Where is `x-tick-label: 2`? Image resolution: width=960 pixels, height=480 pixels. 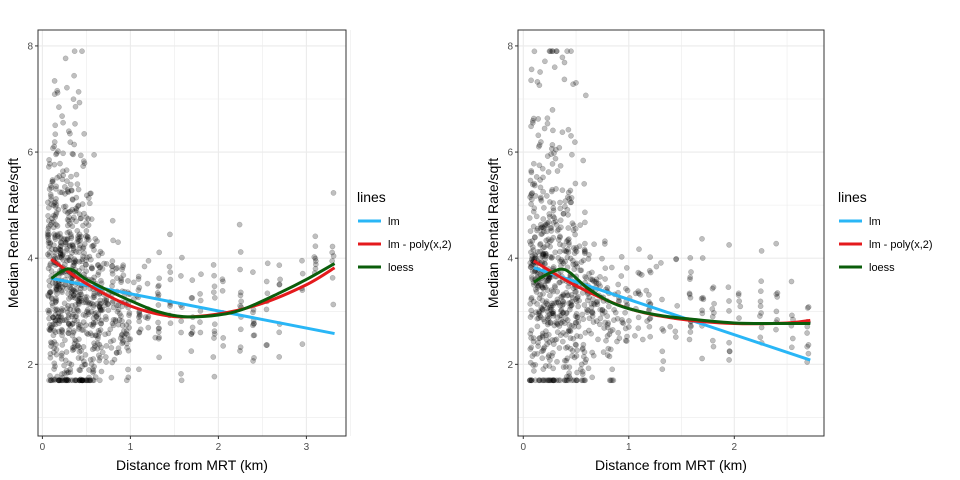
x-tick-label: 2 is located at coordinates (219, 447).